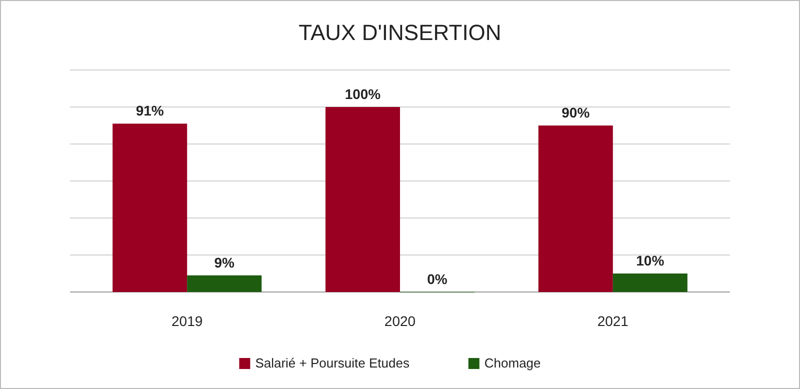 This screenshot has width=800, height=389. I want to click on x-tick-label: 2019, so click(187, 321).